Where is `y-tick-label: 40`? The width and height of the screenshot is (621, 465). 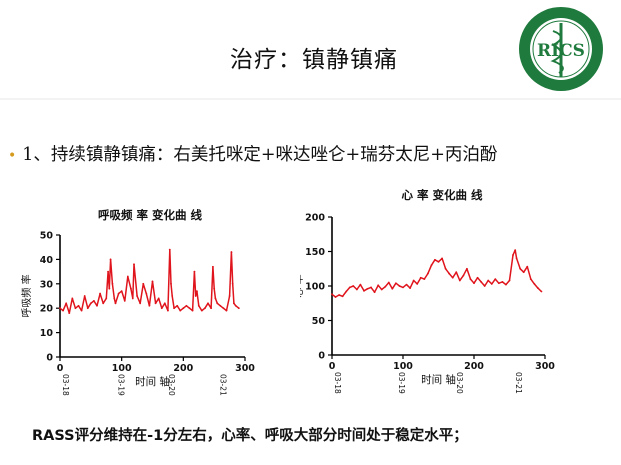 y-tick-label: 40 is located at coordinates (47, 260).